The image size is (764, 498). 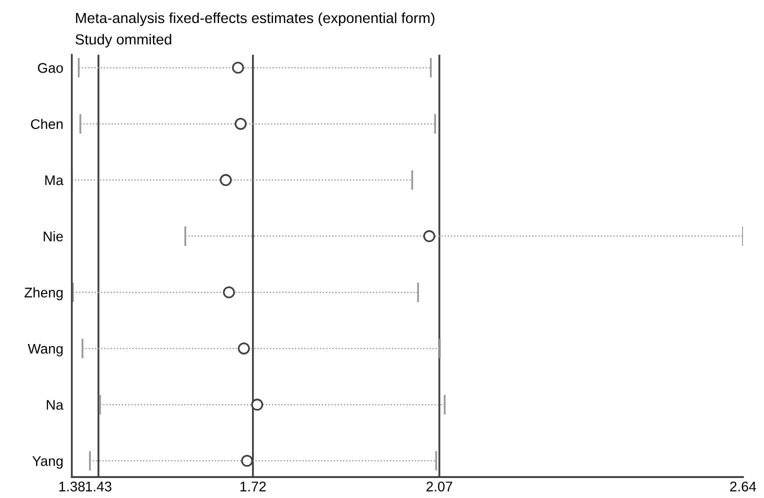 What do you see at coordinates (255, 19) in the screenshot?
I see `chart-title: Meta-analysis fixed-effects estimates (exponential form)` at bounding box center [255, 19].